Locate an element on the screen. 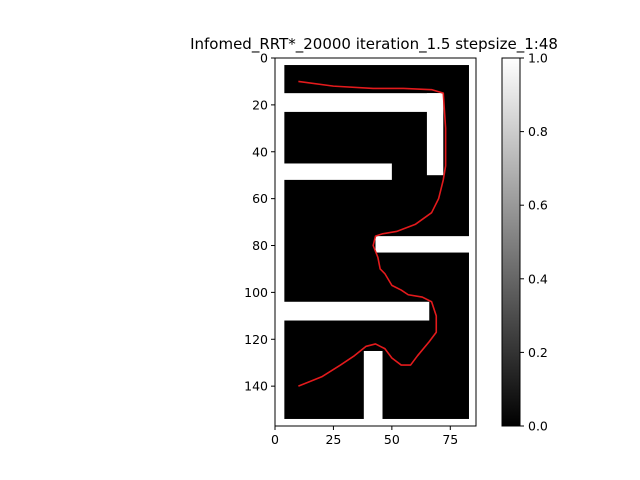 This screenshot has height=480, width=640. colorbar-ticks: 0.0 0.2 0.4 0.6 0.8 1.0 is located at coordinates (534, 242).